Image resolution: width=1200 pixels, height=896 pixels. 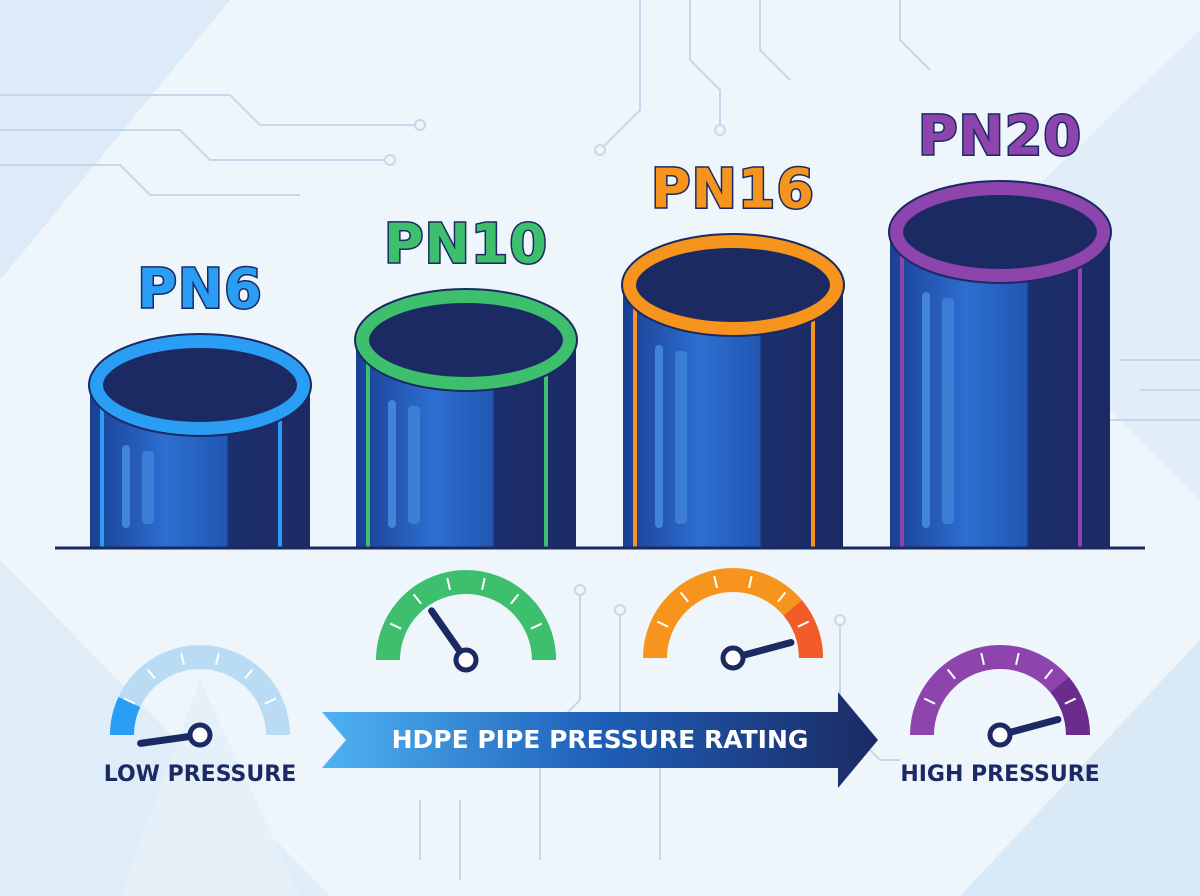 I want to click on low-caption: LOW PRESSURE, so click(x=200, y=774).